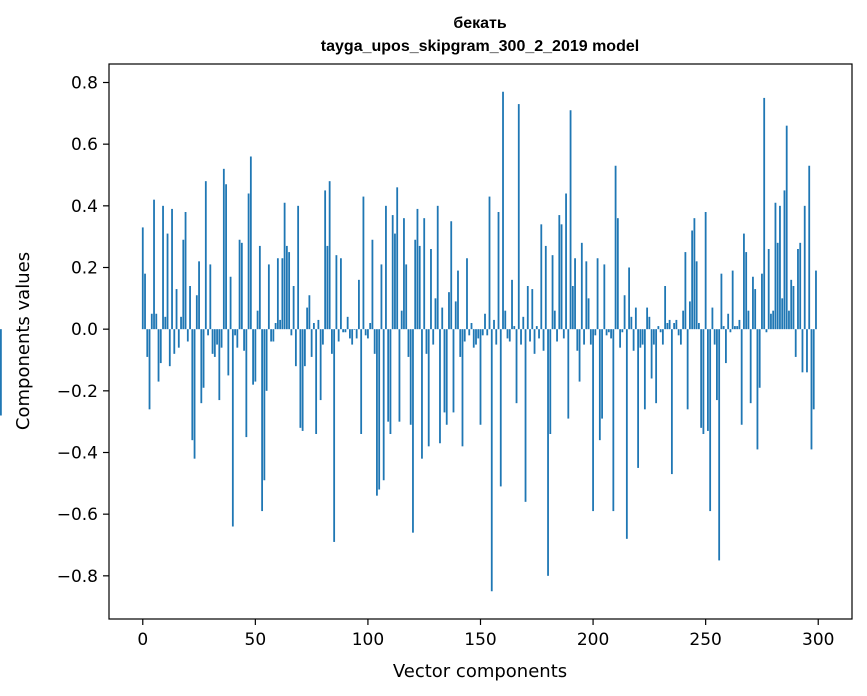 This screenshot has width=867, height=696. Describe the element at coordinates (77, 454) in the screenshot. I see `y-tick-label: −0.4` at that location.